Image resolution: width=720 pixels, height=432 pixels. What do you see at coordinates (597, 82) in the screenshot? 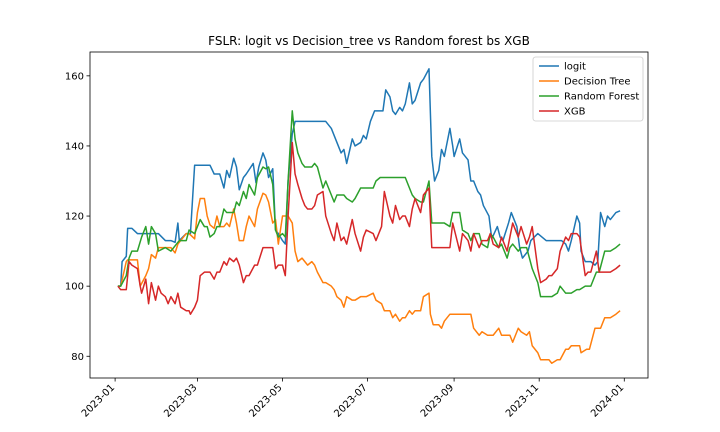
I see `legend-label: Decision Tree` at bounding box center [597, 82].